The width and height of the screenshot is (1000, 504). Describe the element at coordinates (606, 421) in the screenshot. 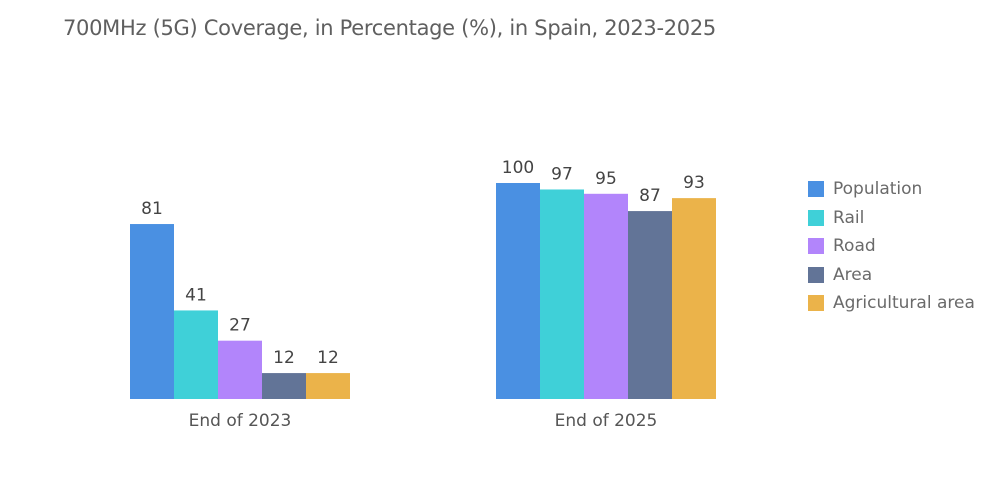

I see `x-tick-label: End of 2025` at that location.